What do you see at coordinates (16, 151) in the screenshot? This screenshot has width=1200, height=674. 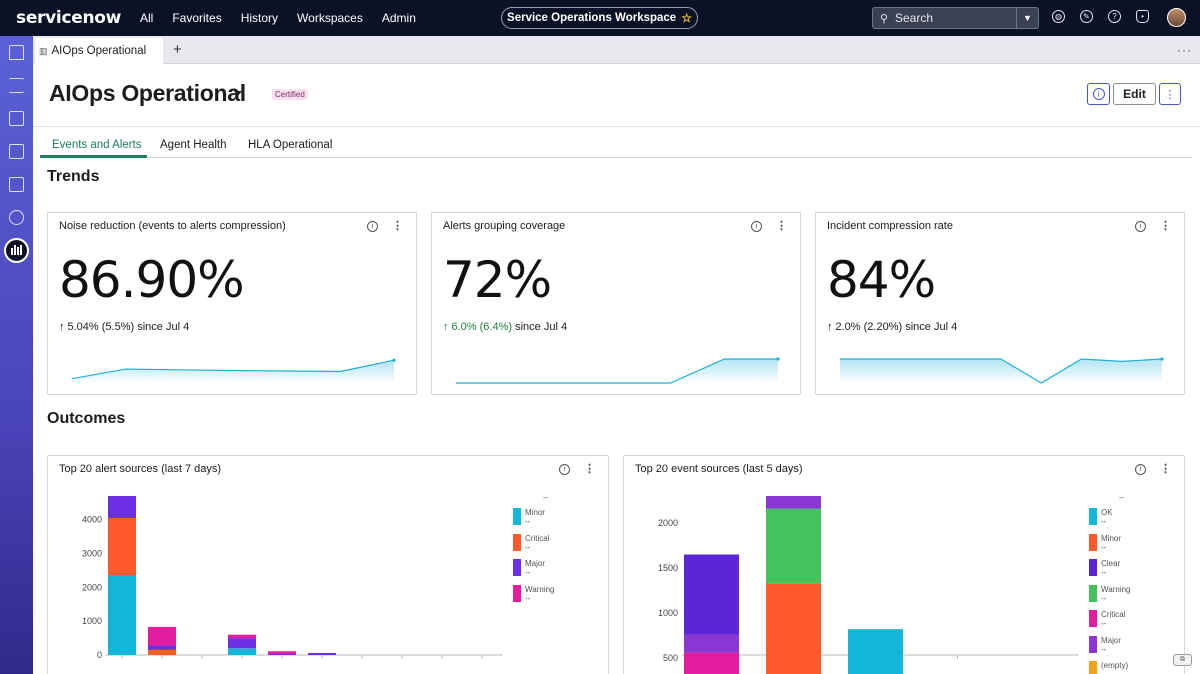 I see `document-icon` at bounding box center [16, 151].